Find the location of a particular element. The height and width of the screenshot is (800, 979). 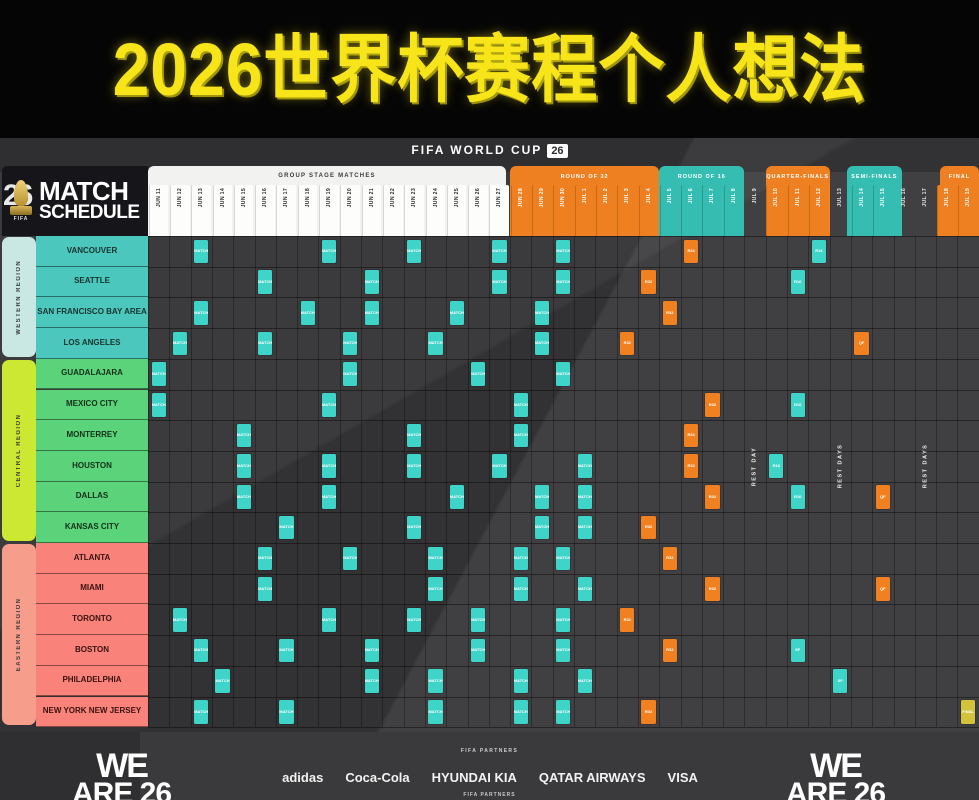

date-column-header: JUL 5 is located at coordinates (669, 210).